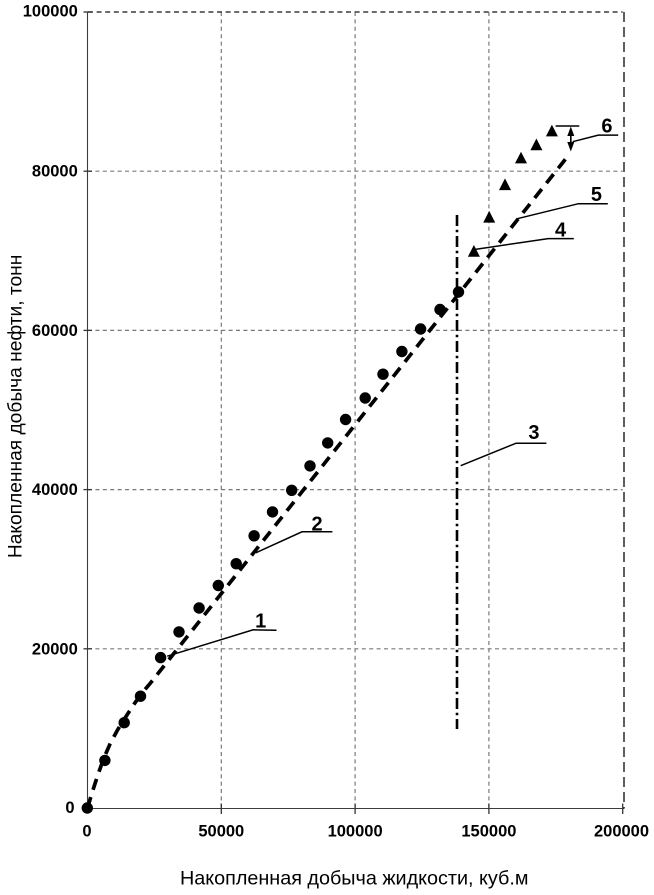  What do you see at coordinates (354, 879) in the screenshot?
I see `svg-text:Накопленная добыча жидкости, к: Накопленная добыча жидкости, куб.м` at bounding box center [354, 879].